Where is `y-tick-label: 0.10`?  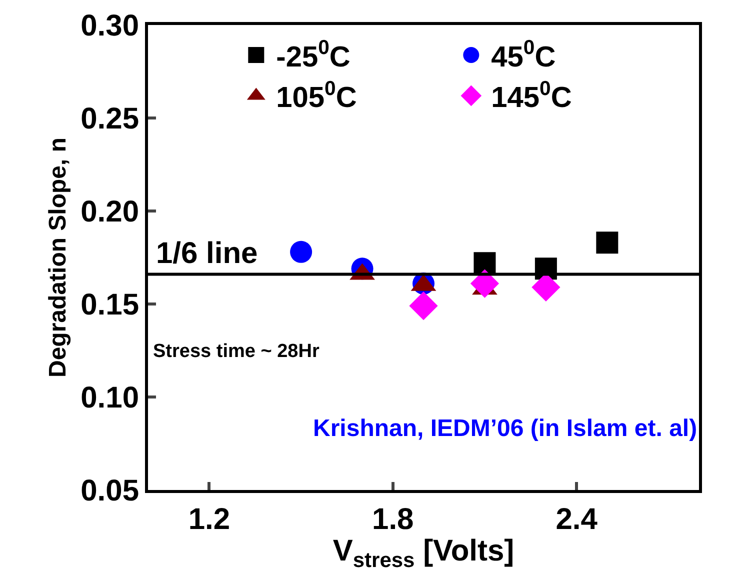 y-tick-label: 0.10 is located at coordinates (109, 398).